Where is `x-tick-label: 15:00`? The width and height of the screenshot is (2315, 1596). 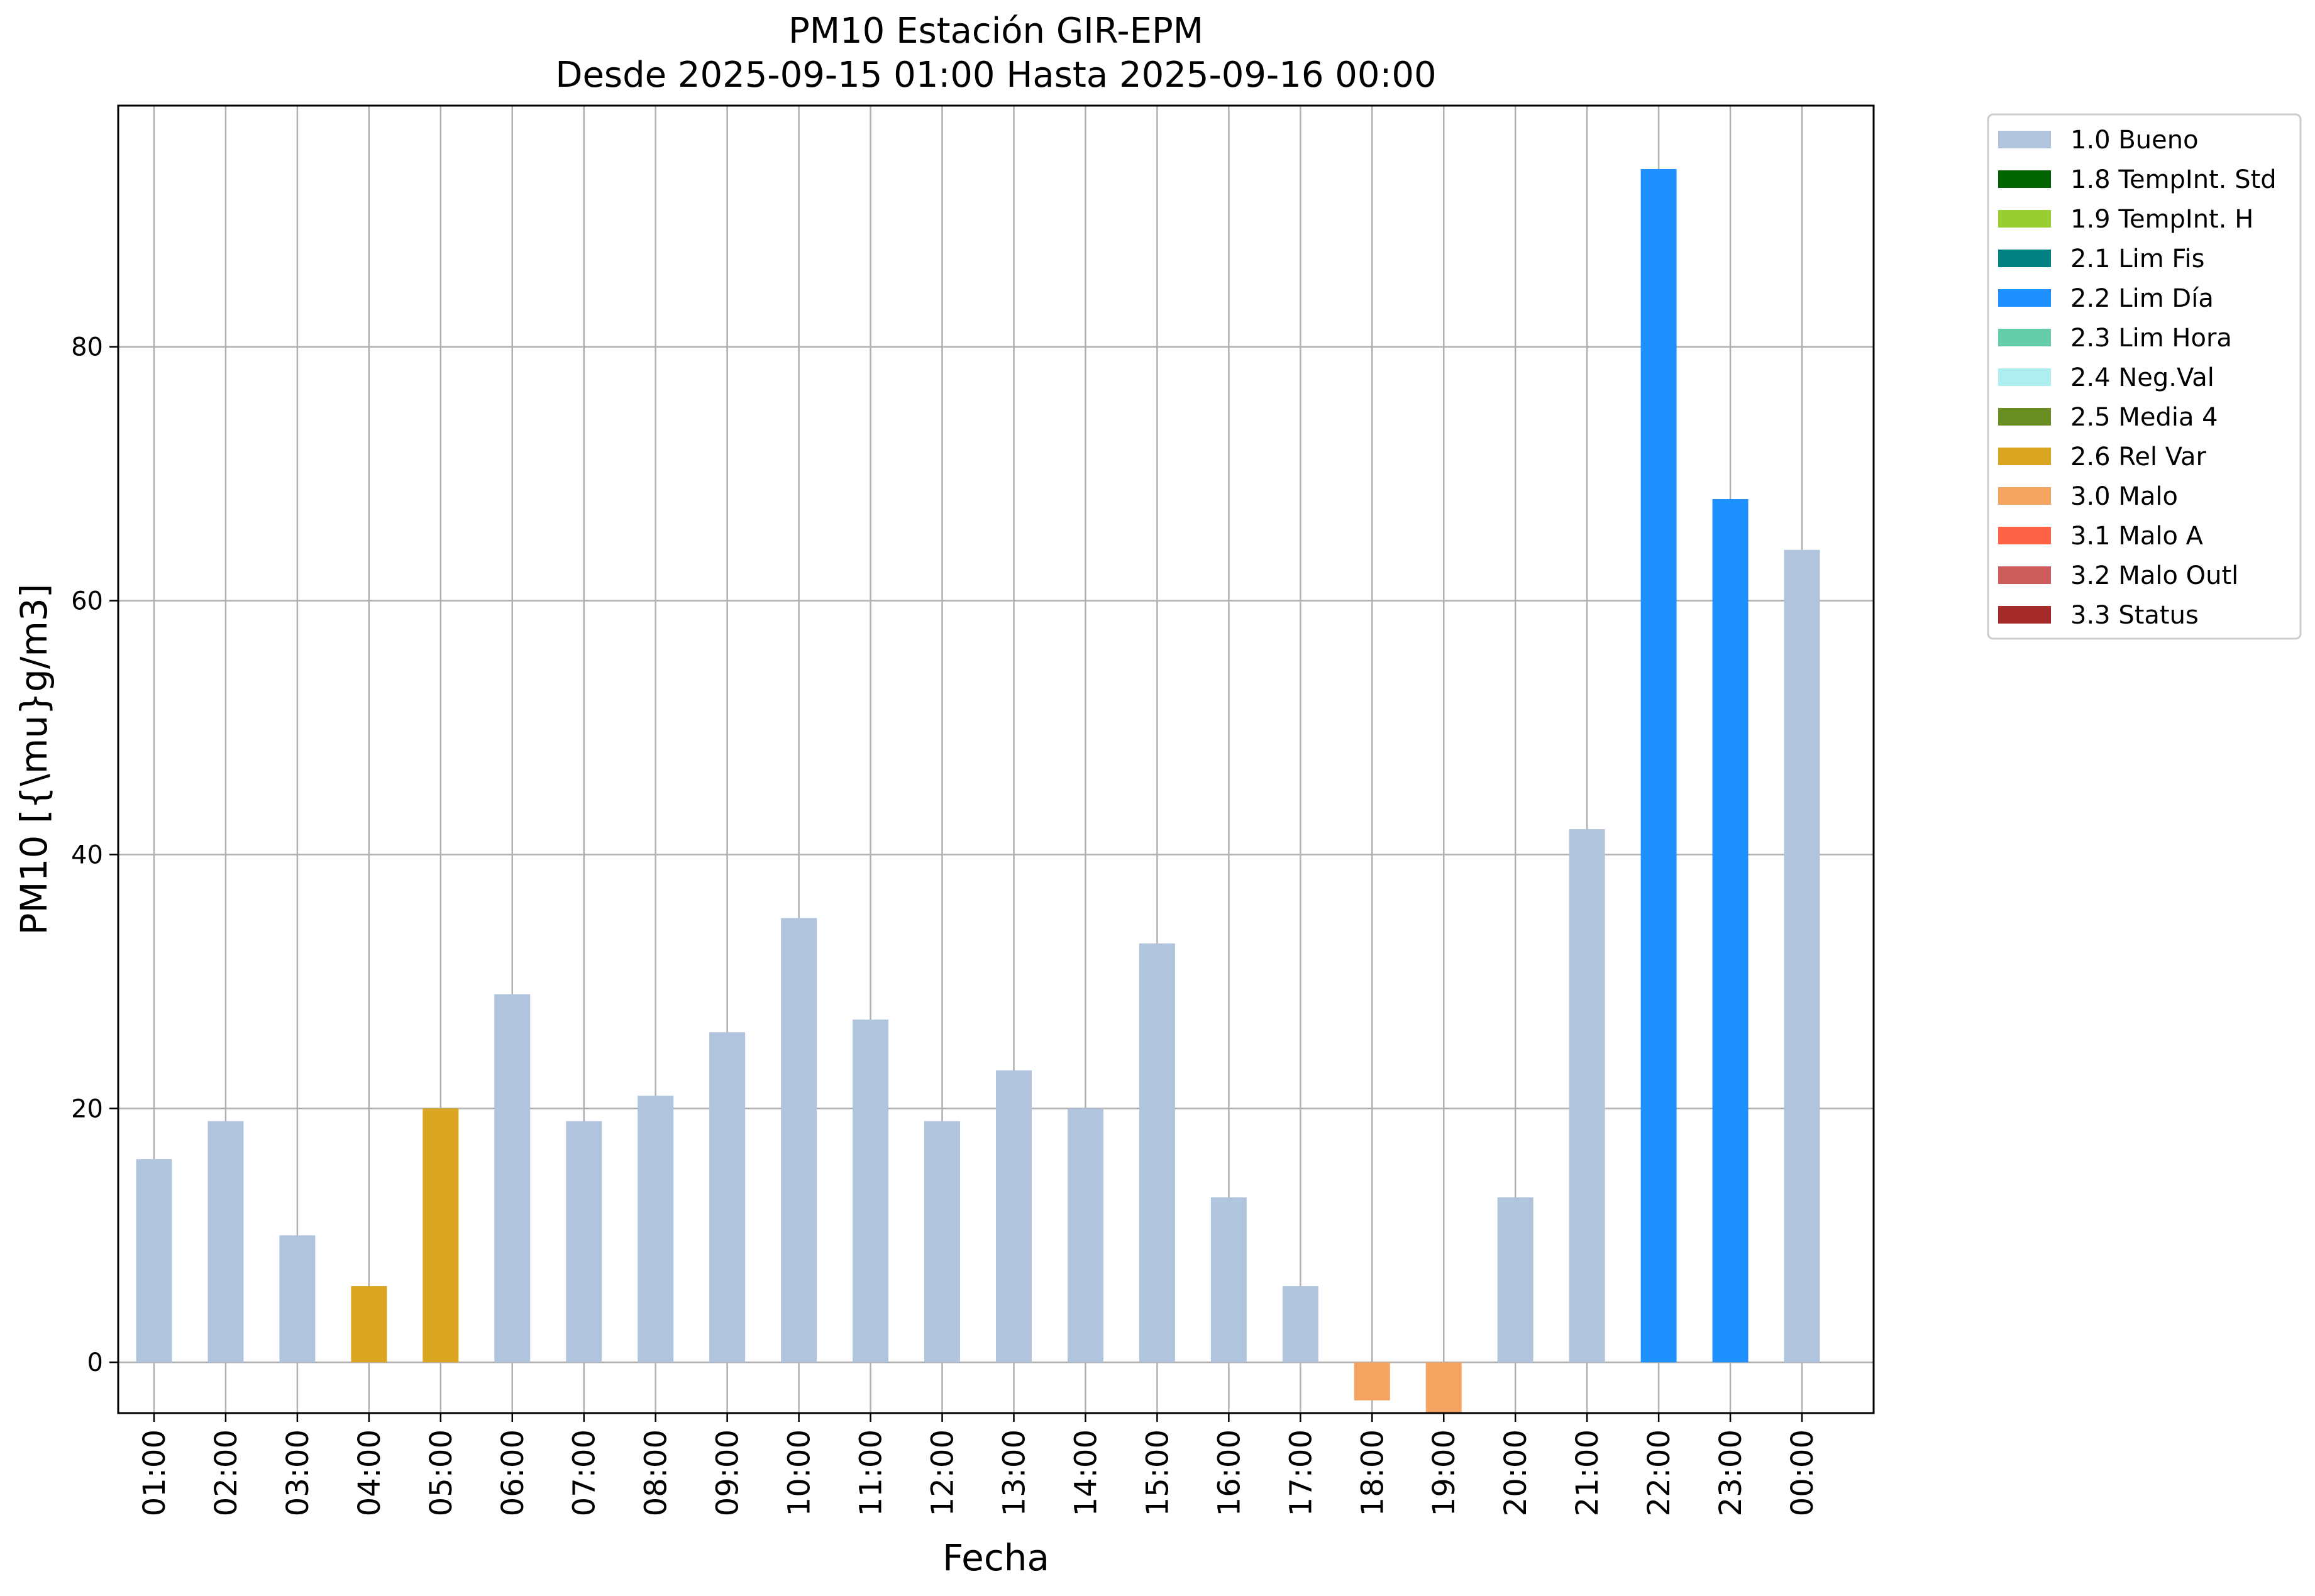
x-tick-label: 15:00 is located at coordinates (1157, 1472).